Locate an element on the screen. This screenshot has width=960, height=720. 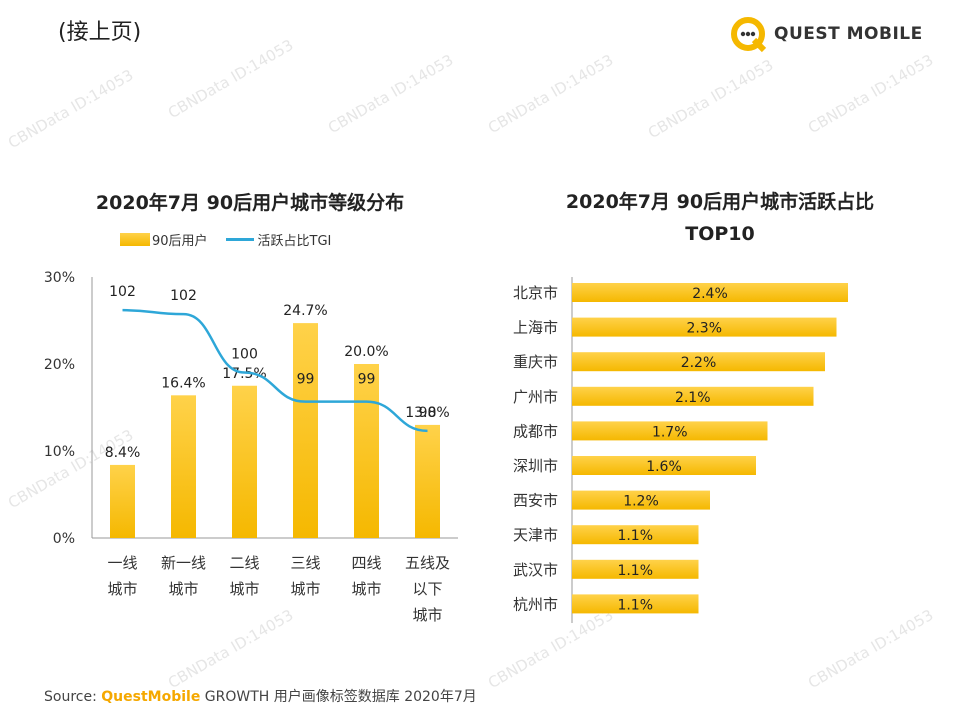
x-tick-label: 以下 is located at coordinates (427, 589).